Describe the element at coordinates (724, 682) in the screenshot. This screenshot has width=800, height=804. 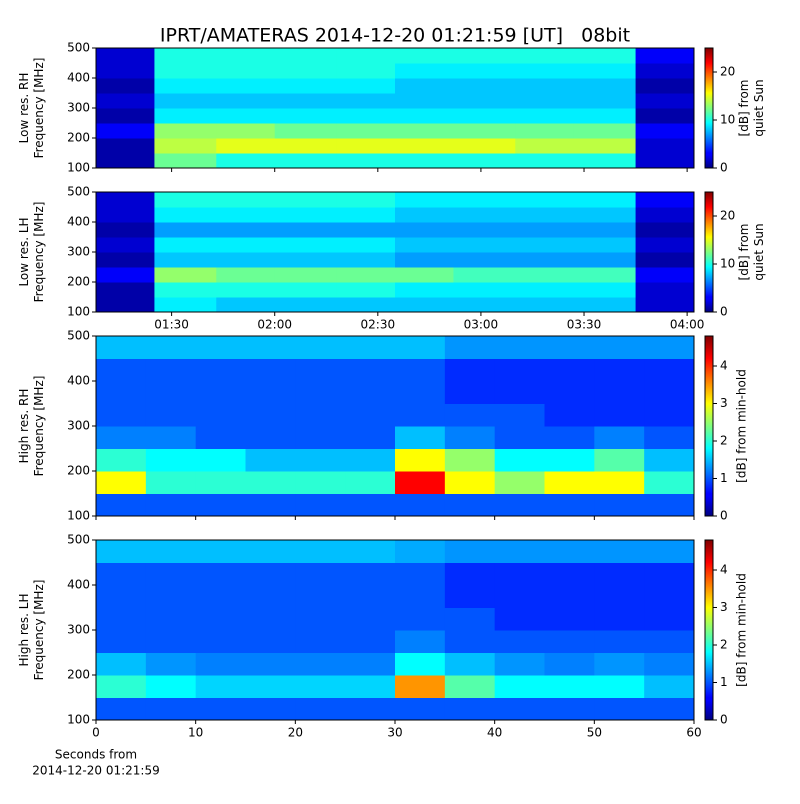
I see `colorbar-tick-label: 1` at that location.